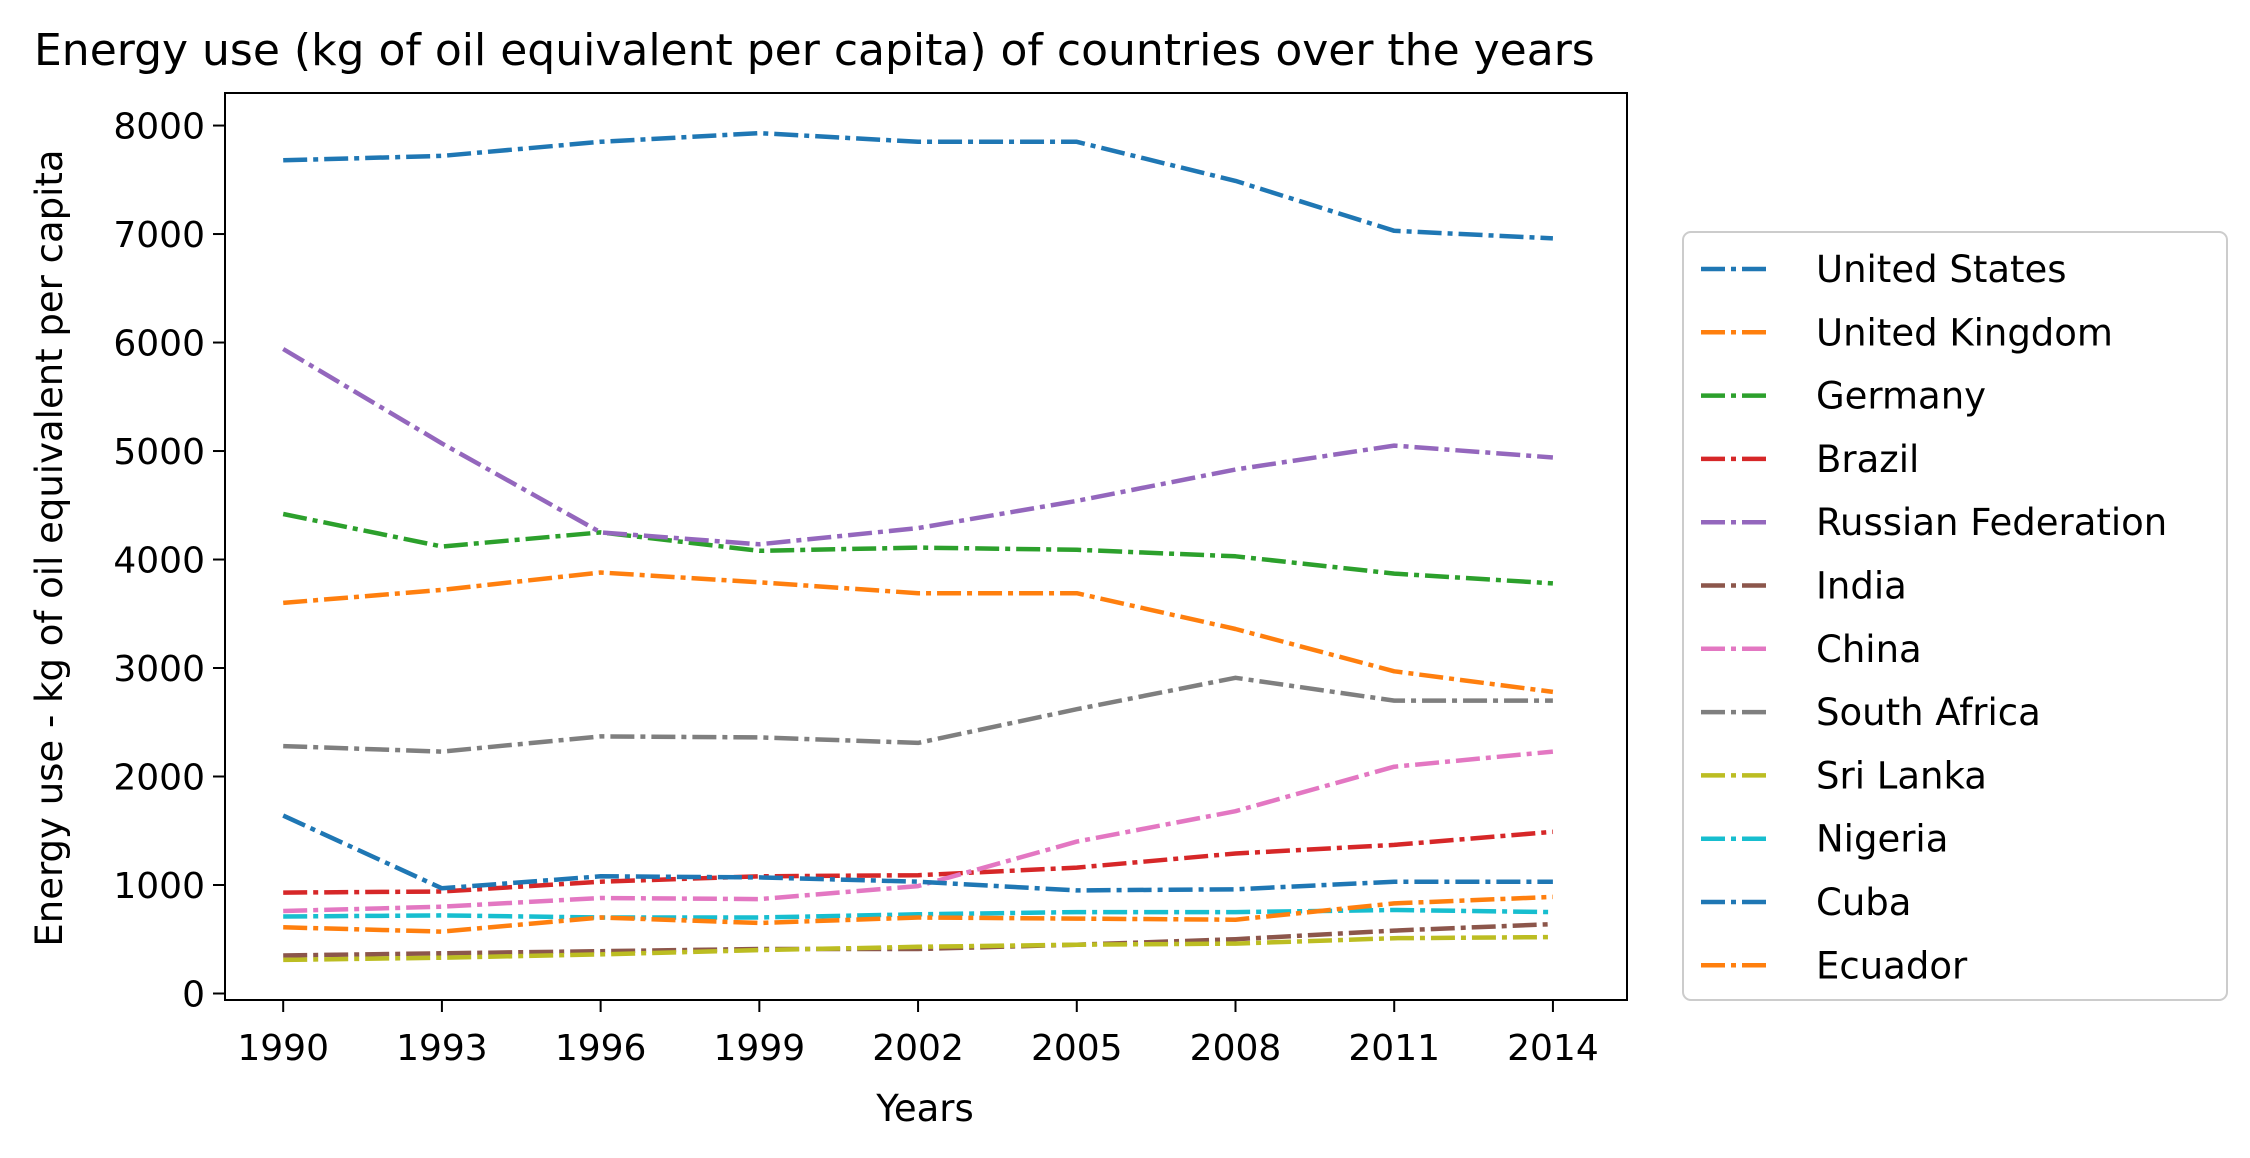 Image resolution: width=2250 pixels, height=1158 pixels. Describe the element at coordinates (918, 1048) in the screenshot. I see `x-tick-label: 2002` at that location.